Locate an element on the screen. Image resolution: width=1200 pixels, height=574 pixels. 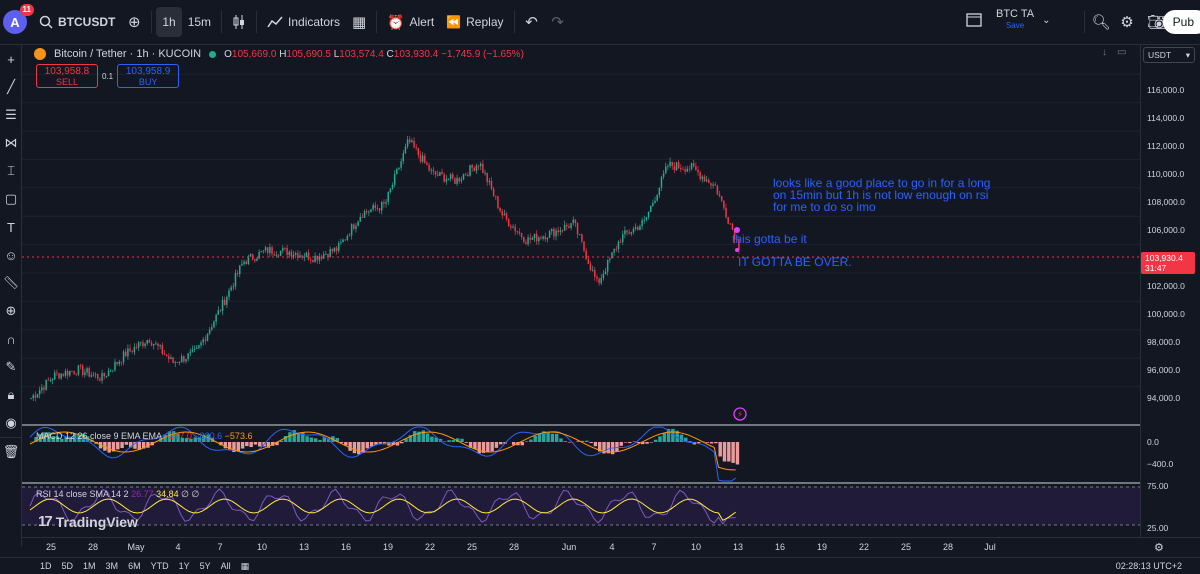
shapes-tool: ▢ is located at coordinates (11, 199).